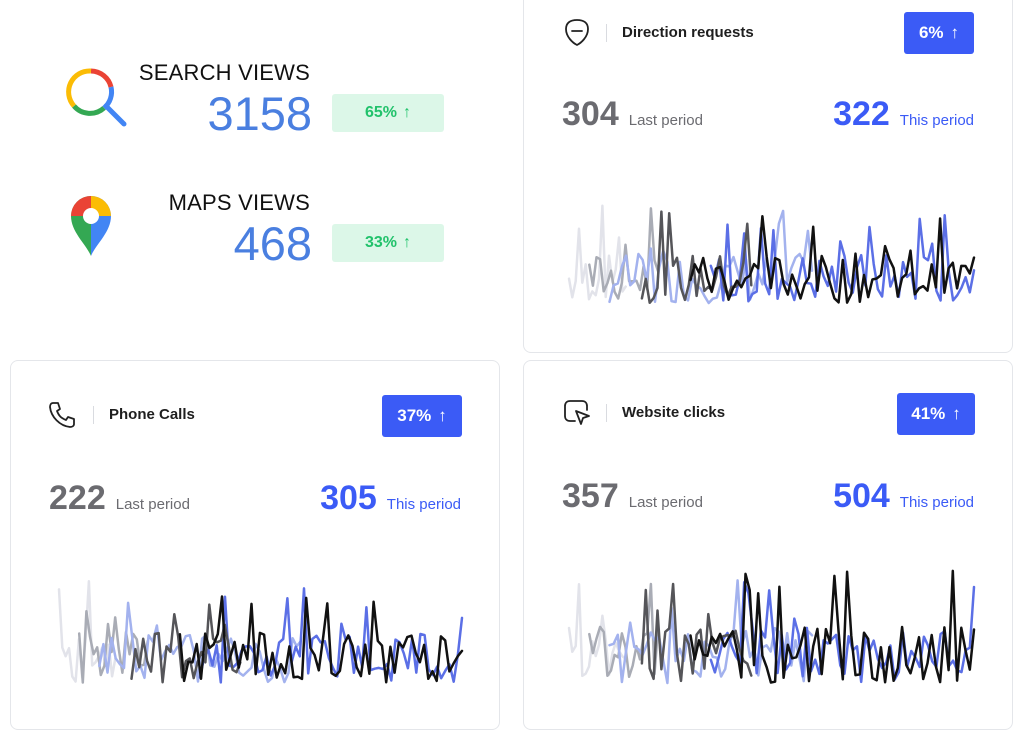  I want to click on direction-change-badge: 6% ↑, so click(939, 33).